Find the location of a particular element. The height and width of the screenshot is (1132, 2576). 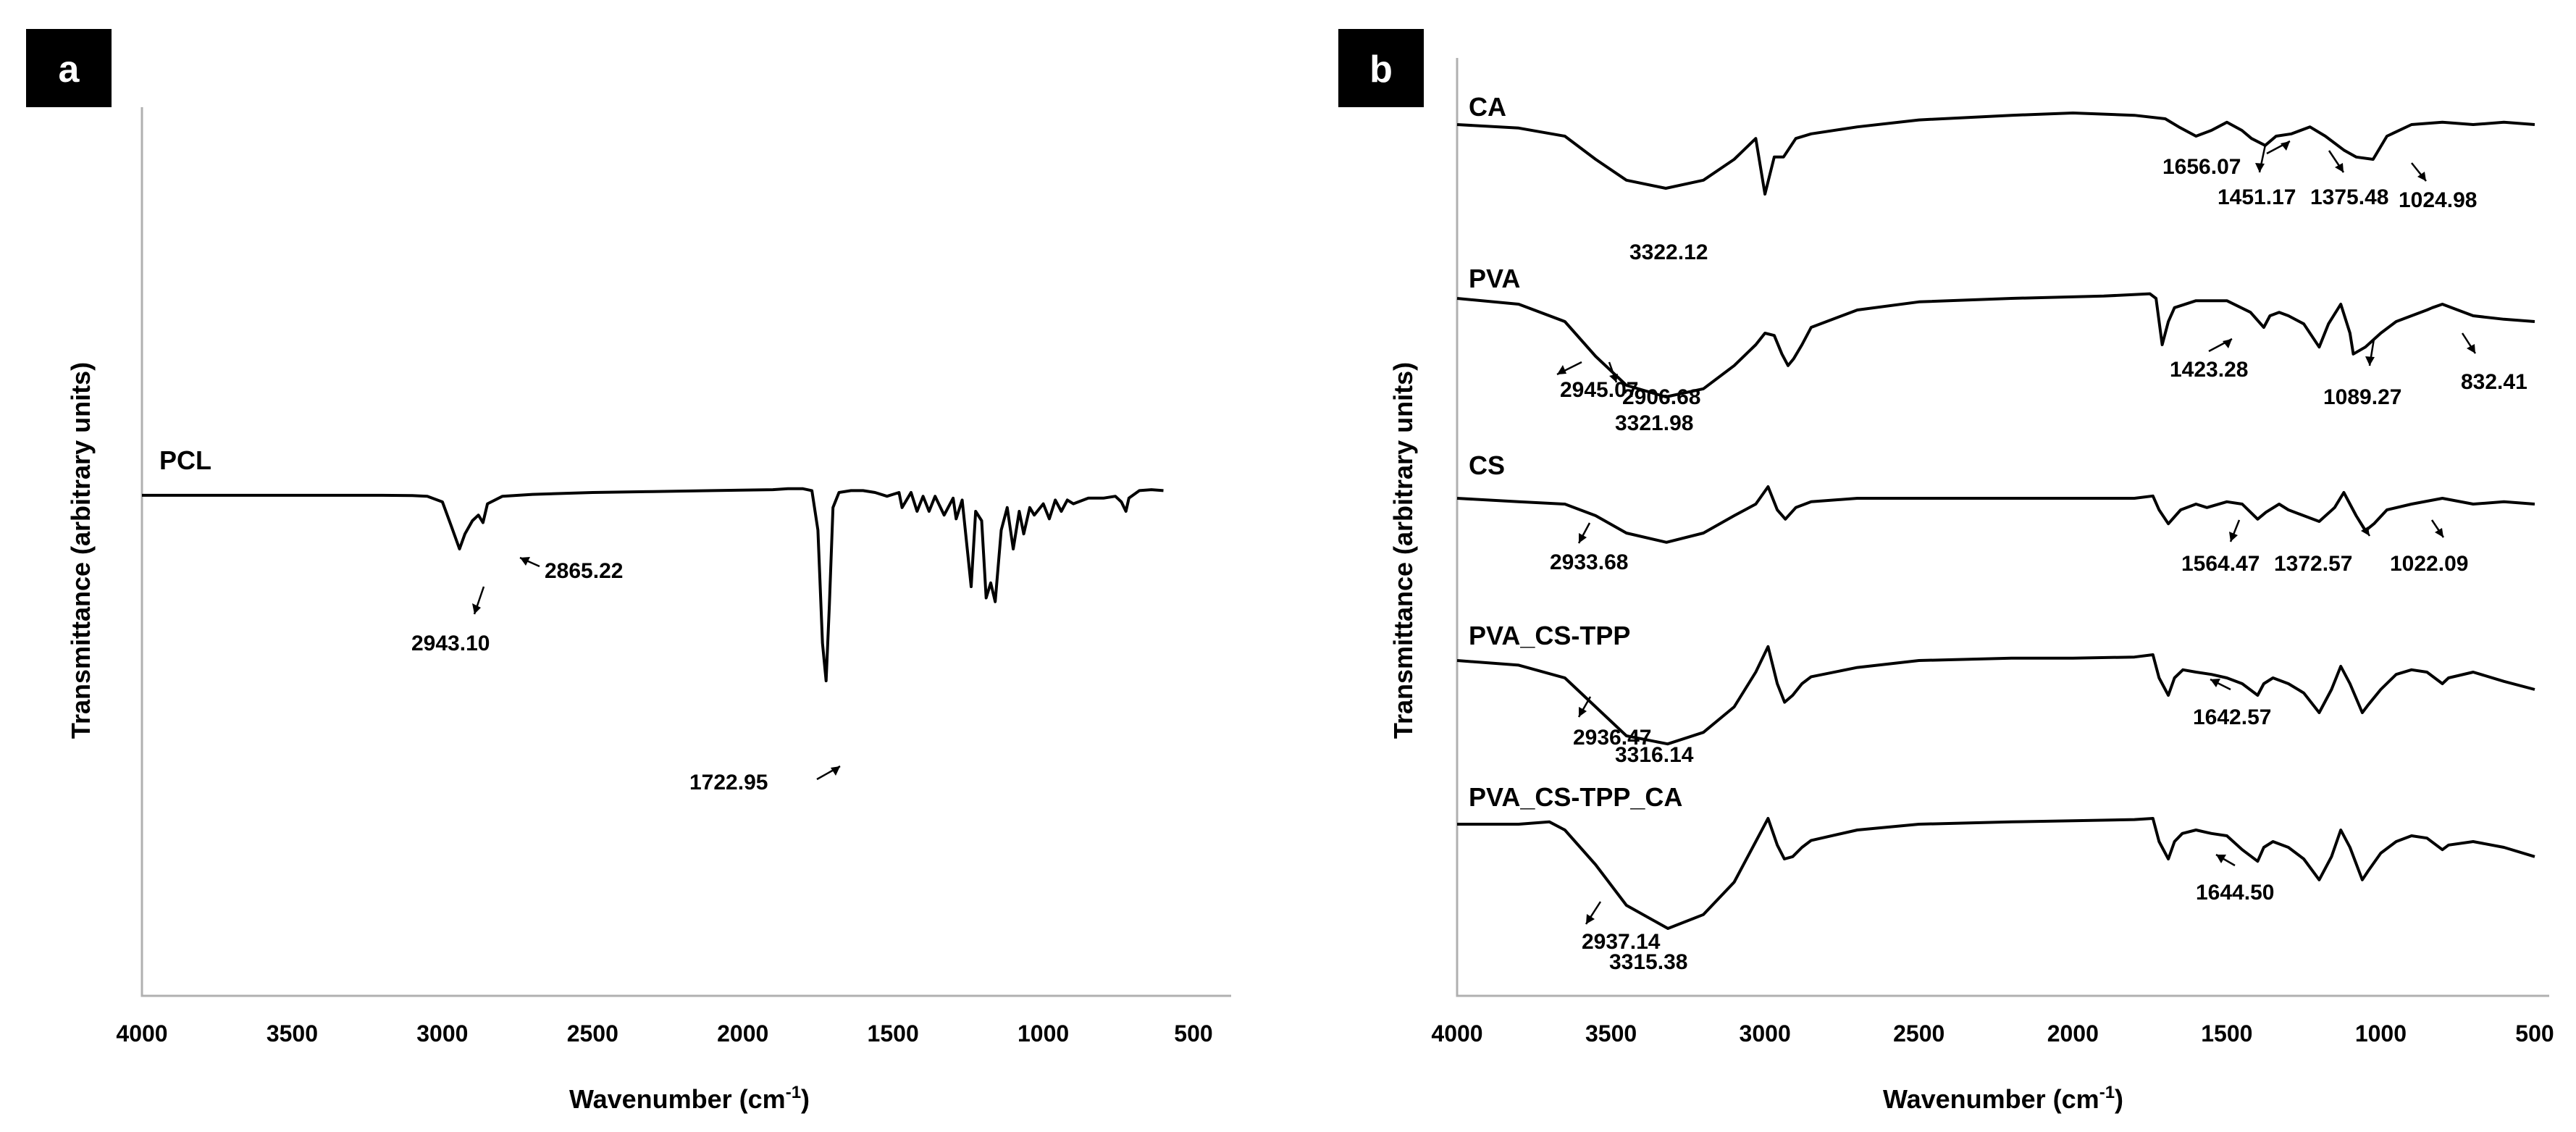

panel-b-y-axis-title: Transmittance (arbitrary units) is located at coordinates (1403, 550).